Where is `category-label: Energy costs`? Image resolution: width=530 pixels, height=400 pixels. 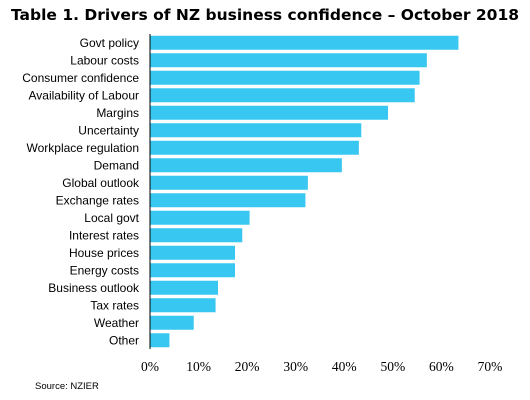 category-label: Energy costs is located at coordinates (104, 270).